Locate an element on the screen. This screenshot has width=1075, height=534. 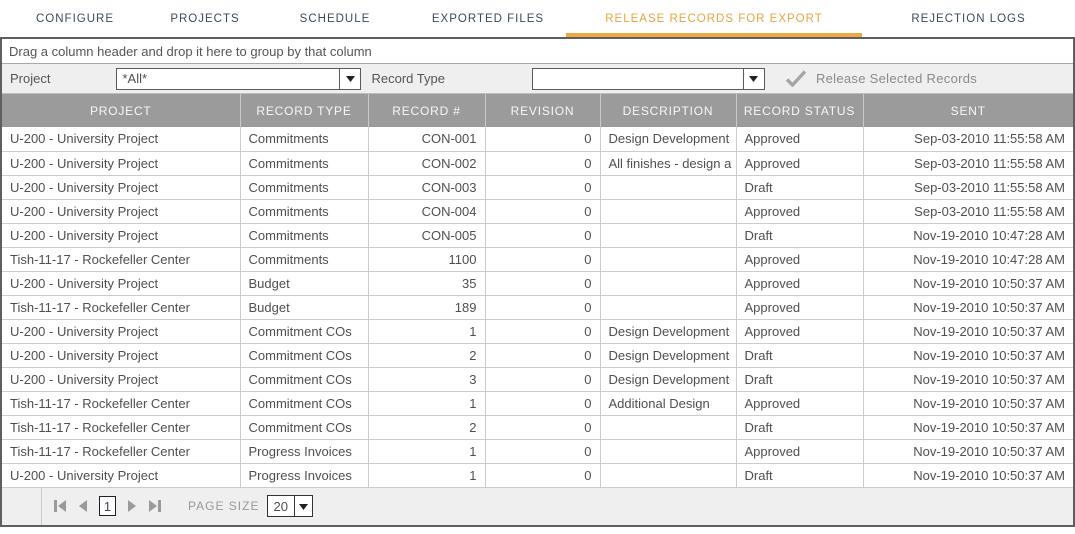
tab-configure: CONFIGURE is located at coordinates (75, 18).